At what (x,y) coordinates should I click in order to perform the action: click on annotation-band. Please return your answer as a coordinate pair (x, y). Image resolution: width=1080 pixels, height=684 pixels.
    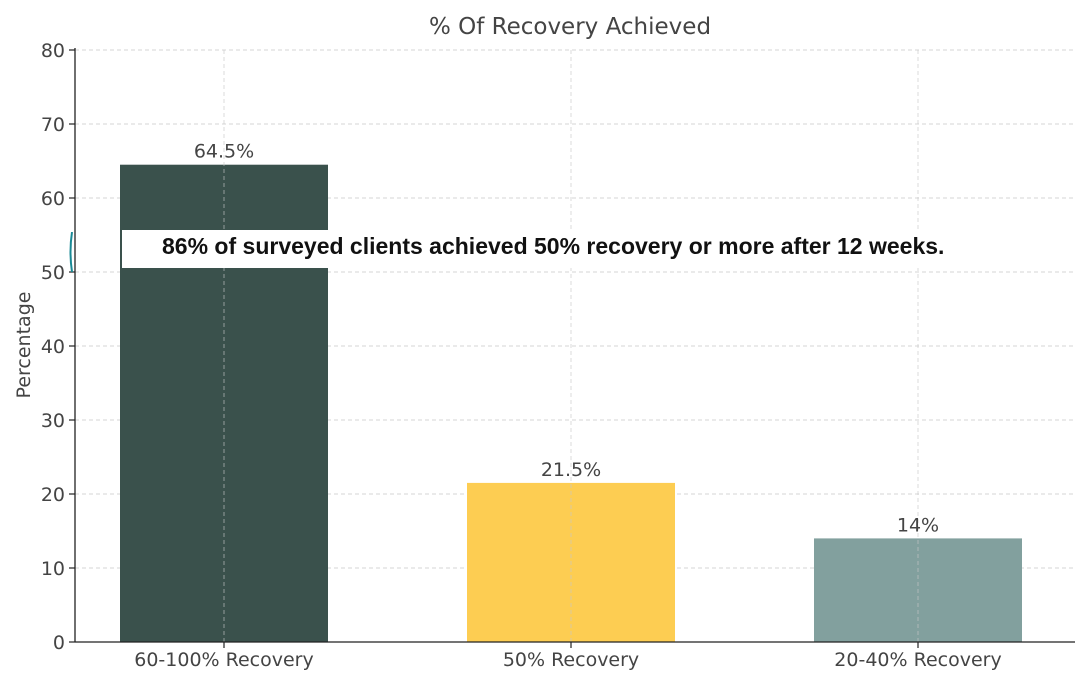
    Looking at the image, I should click on (601, 249).